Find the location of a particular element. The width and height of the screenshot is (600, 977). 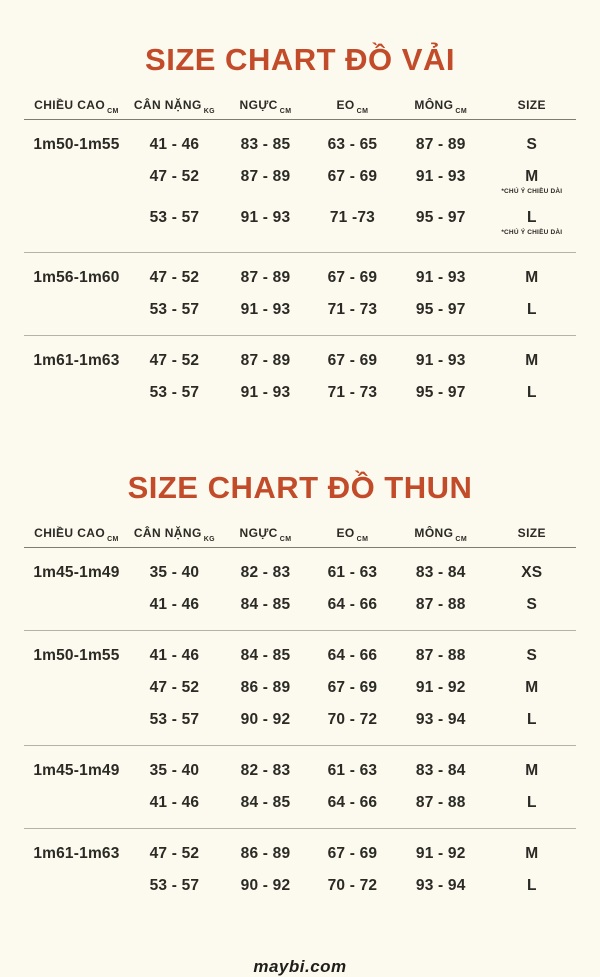

hip-cell: 91 - 92 is located at coordinates (440, 687).